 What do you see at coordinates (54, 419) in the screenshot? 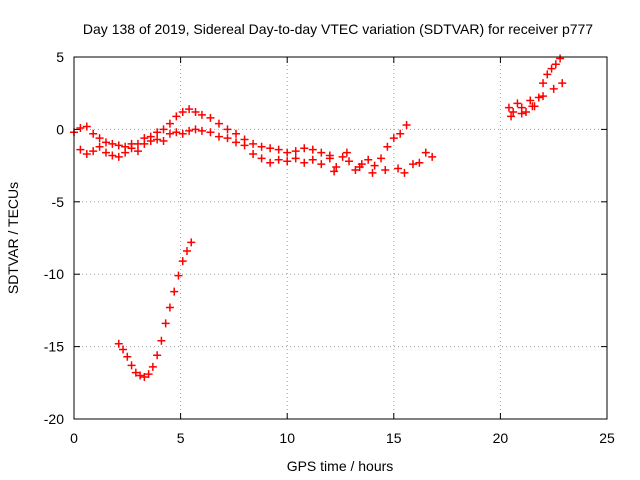
I see `y-tick-label: -20` at bounding box center [54, 419].